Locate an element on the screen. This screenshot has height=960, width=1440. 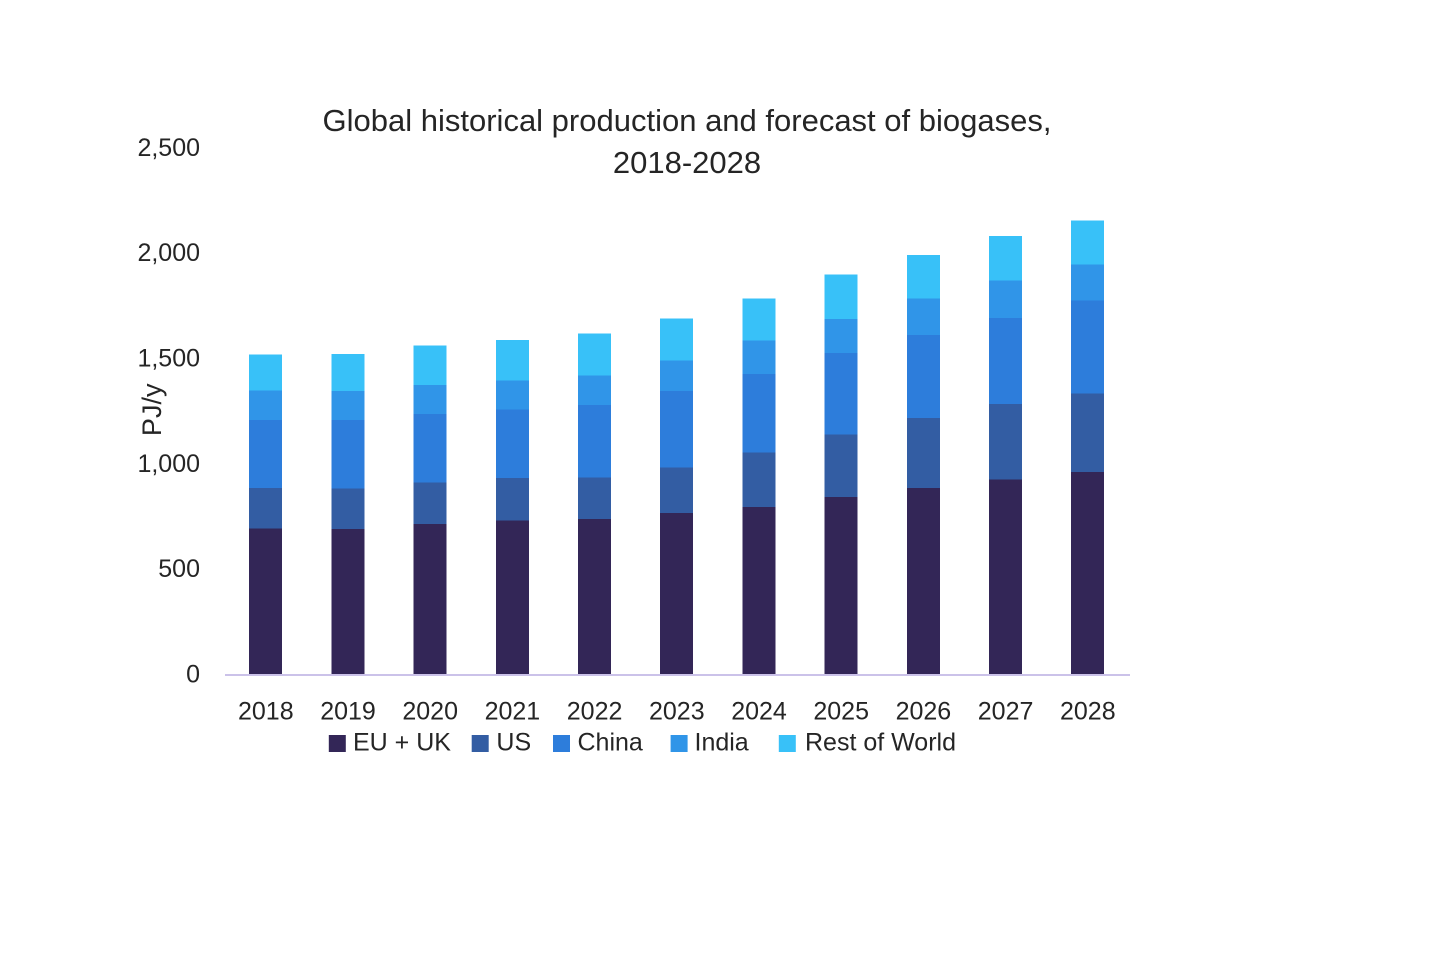
svg-text: 2023 is located at coordinates (677, 712).